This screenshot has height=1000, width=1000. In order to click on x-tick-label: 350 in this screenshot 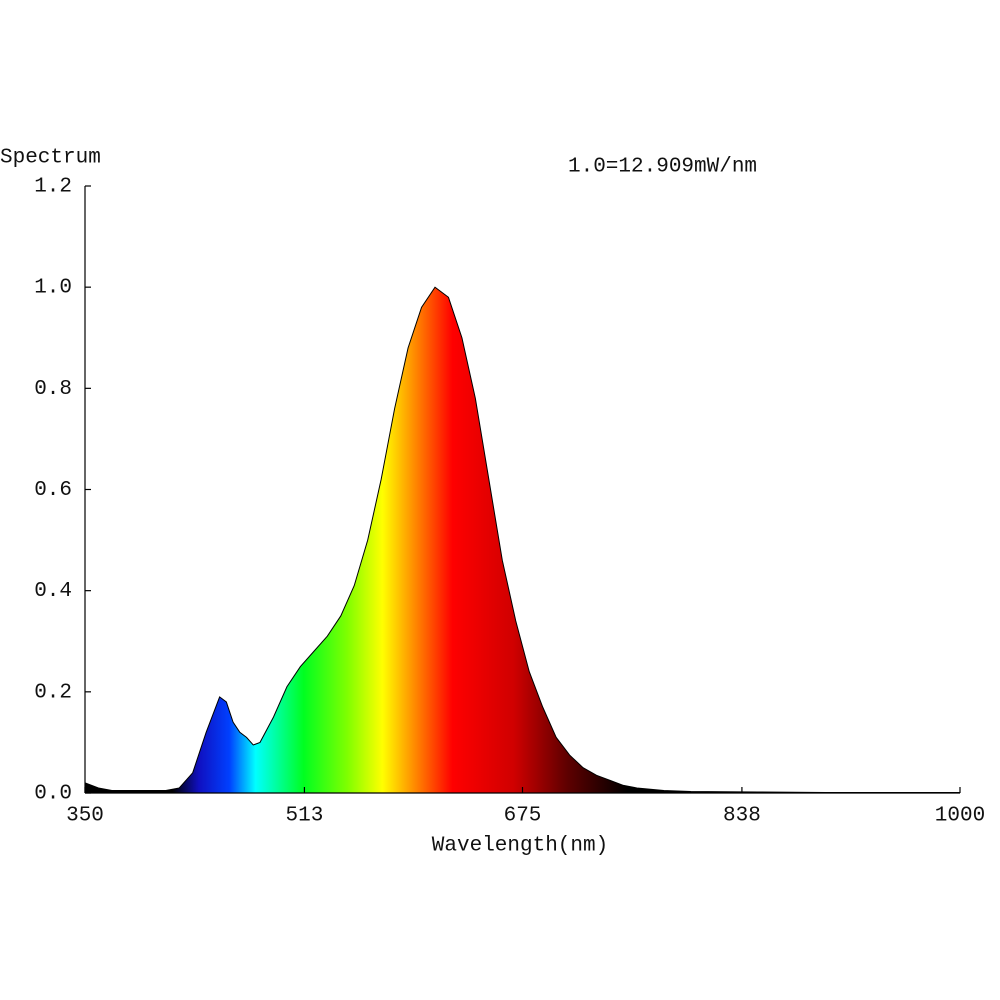, I will do `click(85, 816)`.